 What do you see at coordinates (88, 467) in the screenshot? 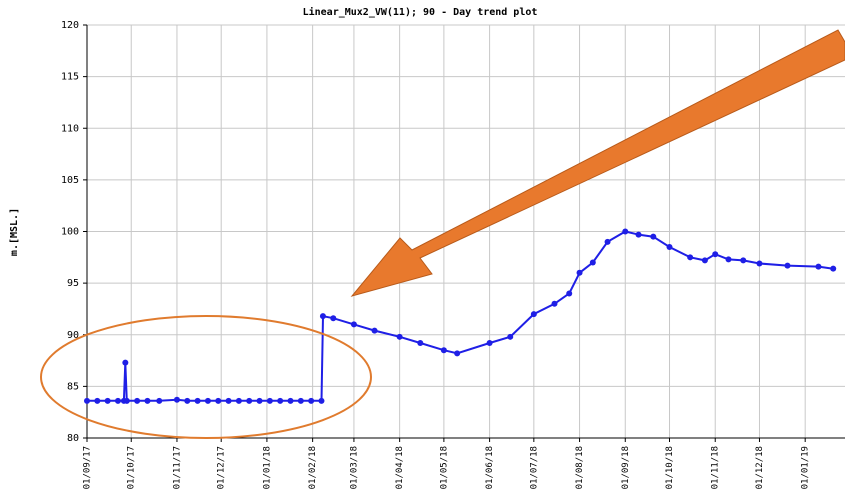
I see `x-tick-label: 01/09/17` at bounding box center [88, 467].